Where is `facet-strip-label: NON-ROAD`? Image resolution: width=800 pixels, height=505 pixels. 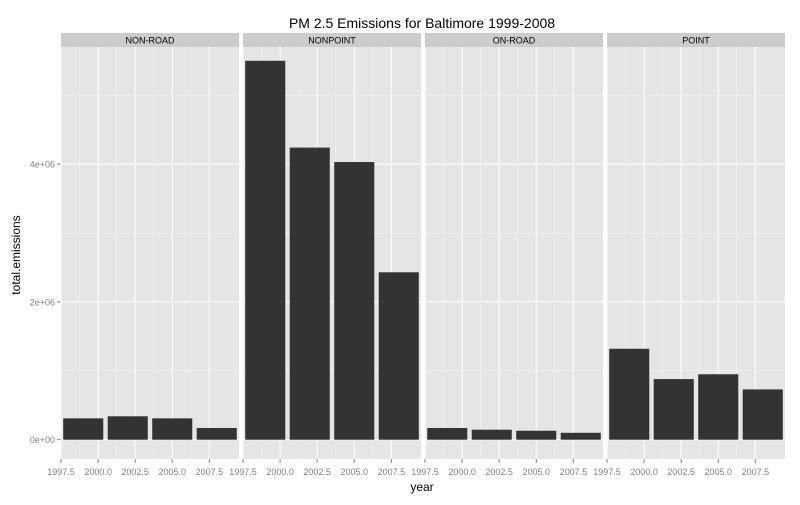
facet-strip-label: NON-ROAD is located at coordinates (150, 41).